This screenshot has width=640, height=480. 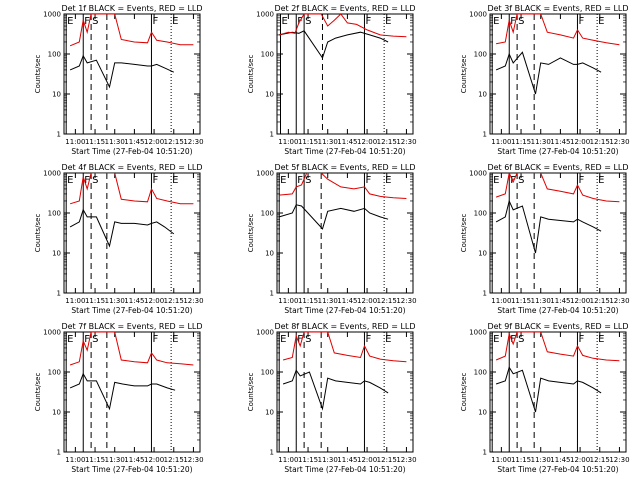 What do you see at coordinates (557, 8) in the screenshot?
I see `panel-title: Det 3f BLACK = Events, RED = LLD` at bounding box center [557, 8].